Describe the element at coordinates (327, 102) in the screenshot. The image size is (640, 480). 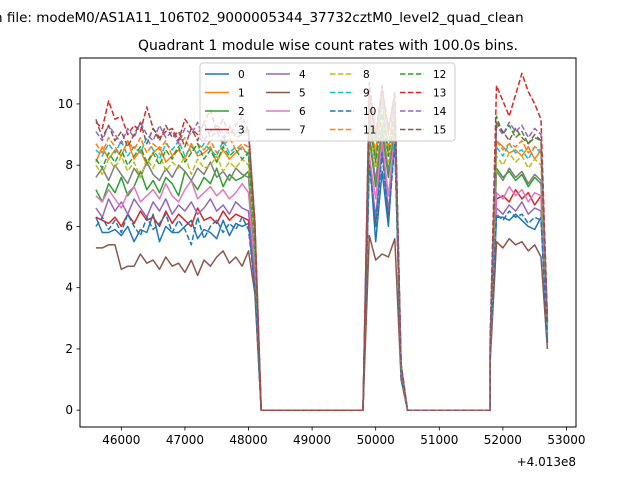
I see `legend-box` at that location.